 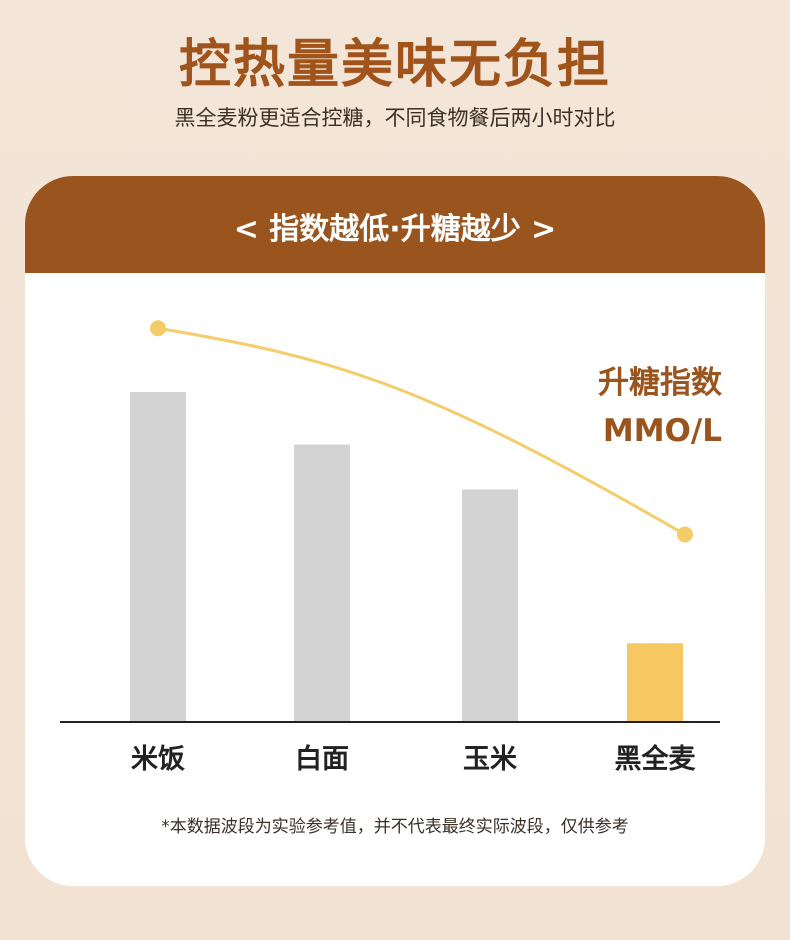 What do you see at coordinates (158, 759) in the screenshot?
I see `category-label-1: 米饭` at bounding box center [158, 759].